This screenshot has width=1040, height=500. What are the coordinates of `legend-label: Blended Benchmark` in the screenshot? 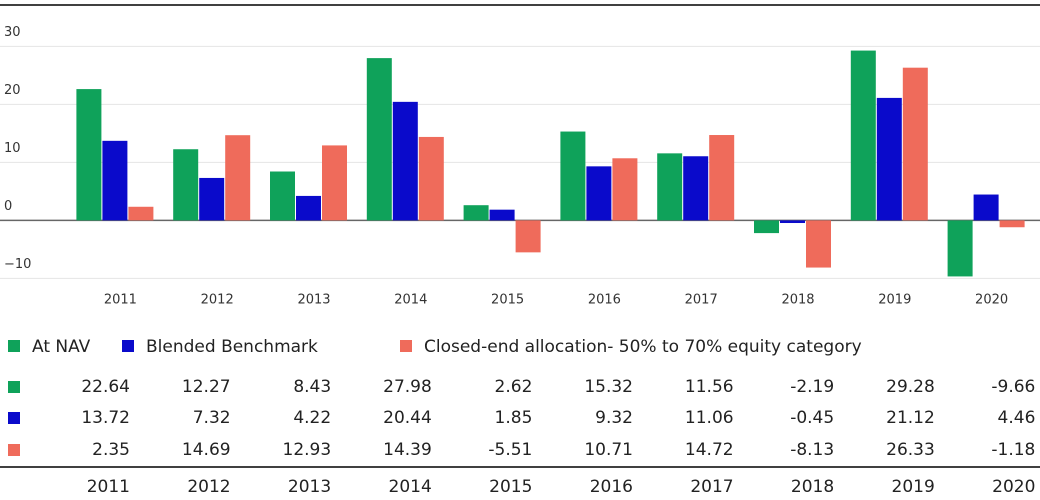 It's located at (232, 347).